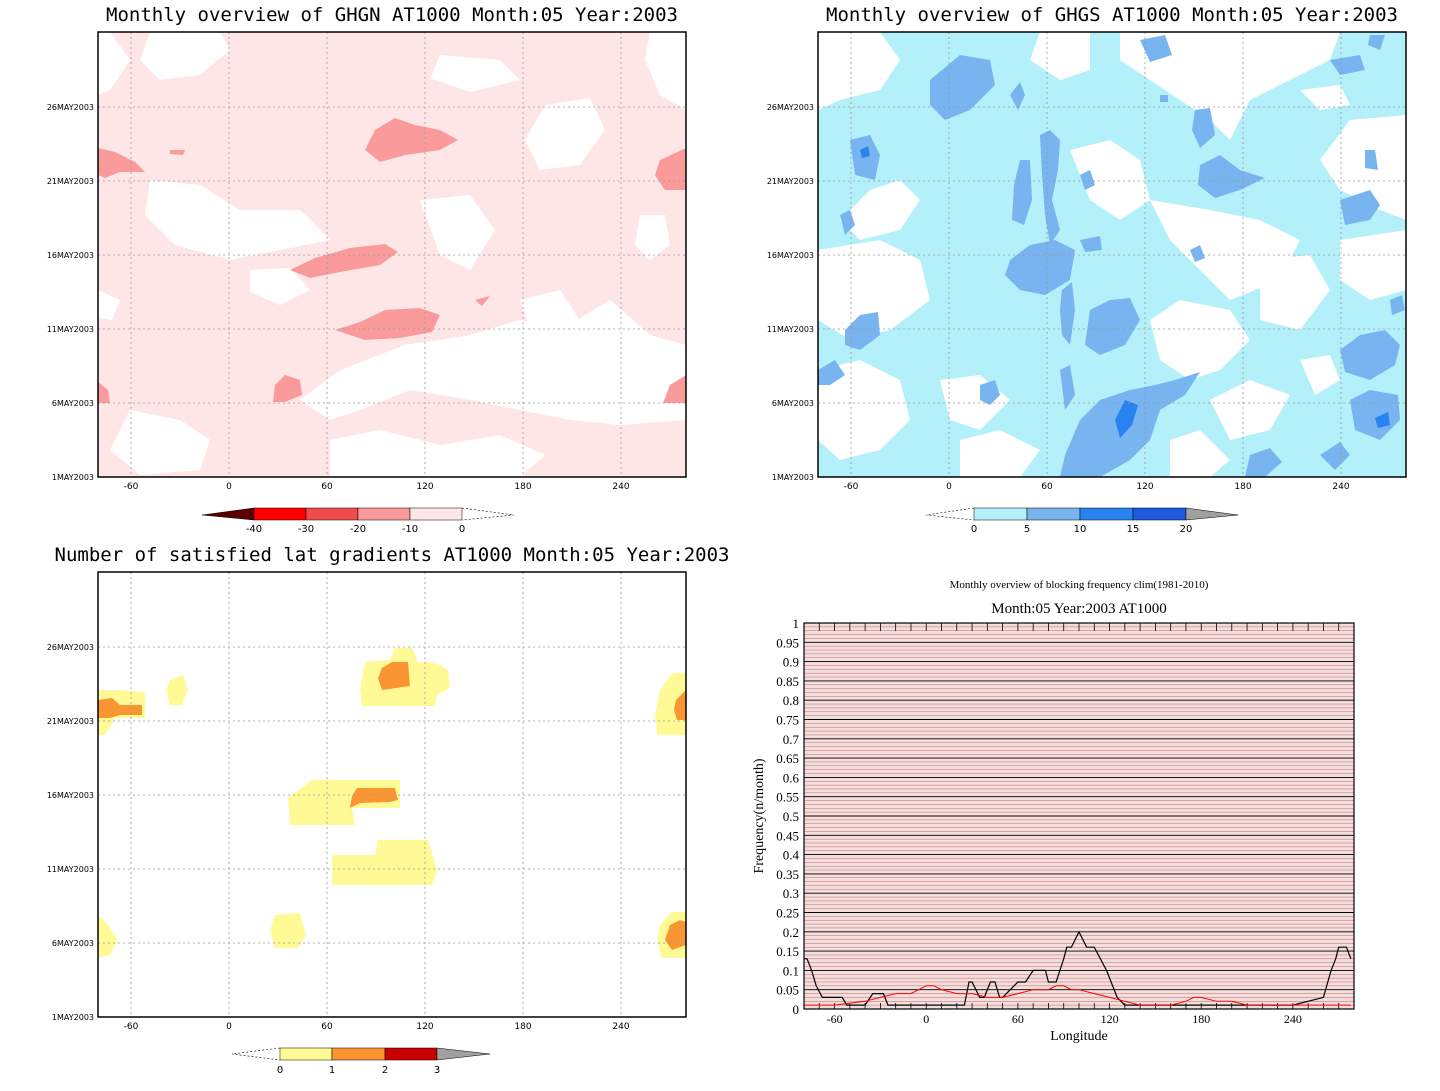 This screenshot has width=1440, height=1091. What do you see at coordinates (796, 623) in the screenshot?
I see `blocking-y-tick-label: 1` at bounding box center [796, 623].